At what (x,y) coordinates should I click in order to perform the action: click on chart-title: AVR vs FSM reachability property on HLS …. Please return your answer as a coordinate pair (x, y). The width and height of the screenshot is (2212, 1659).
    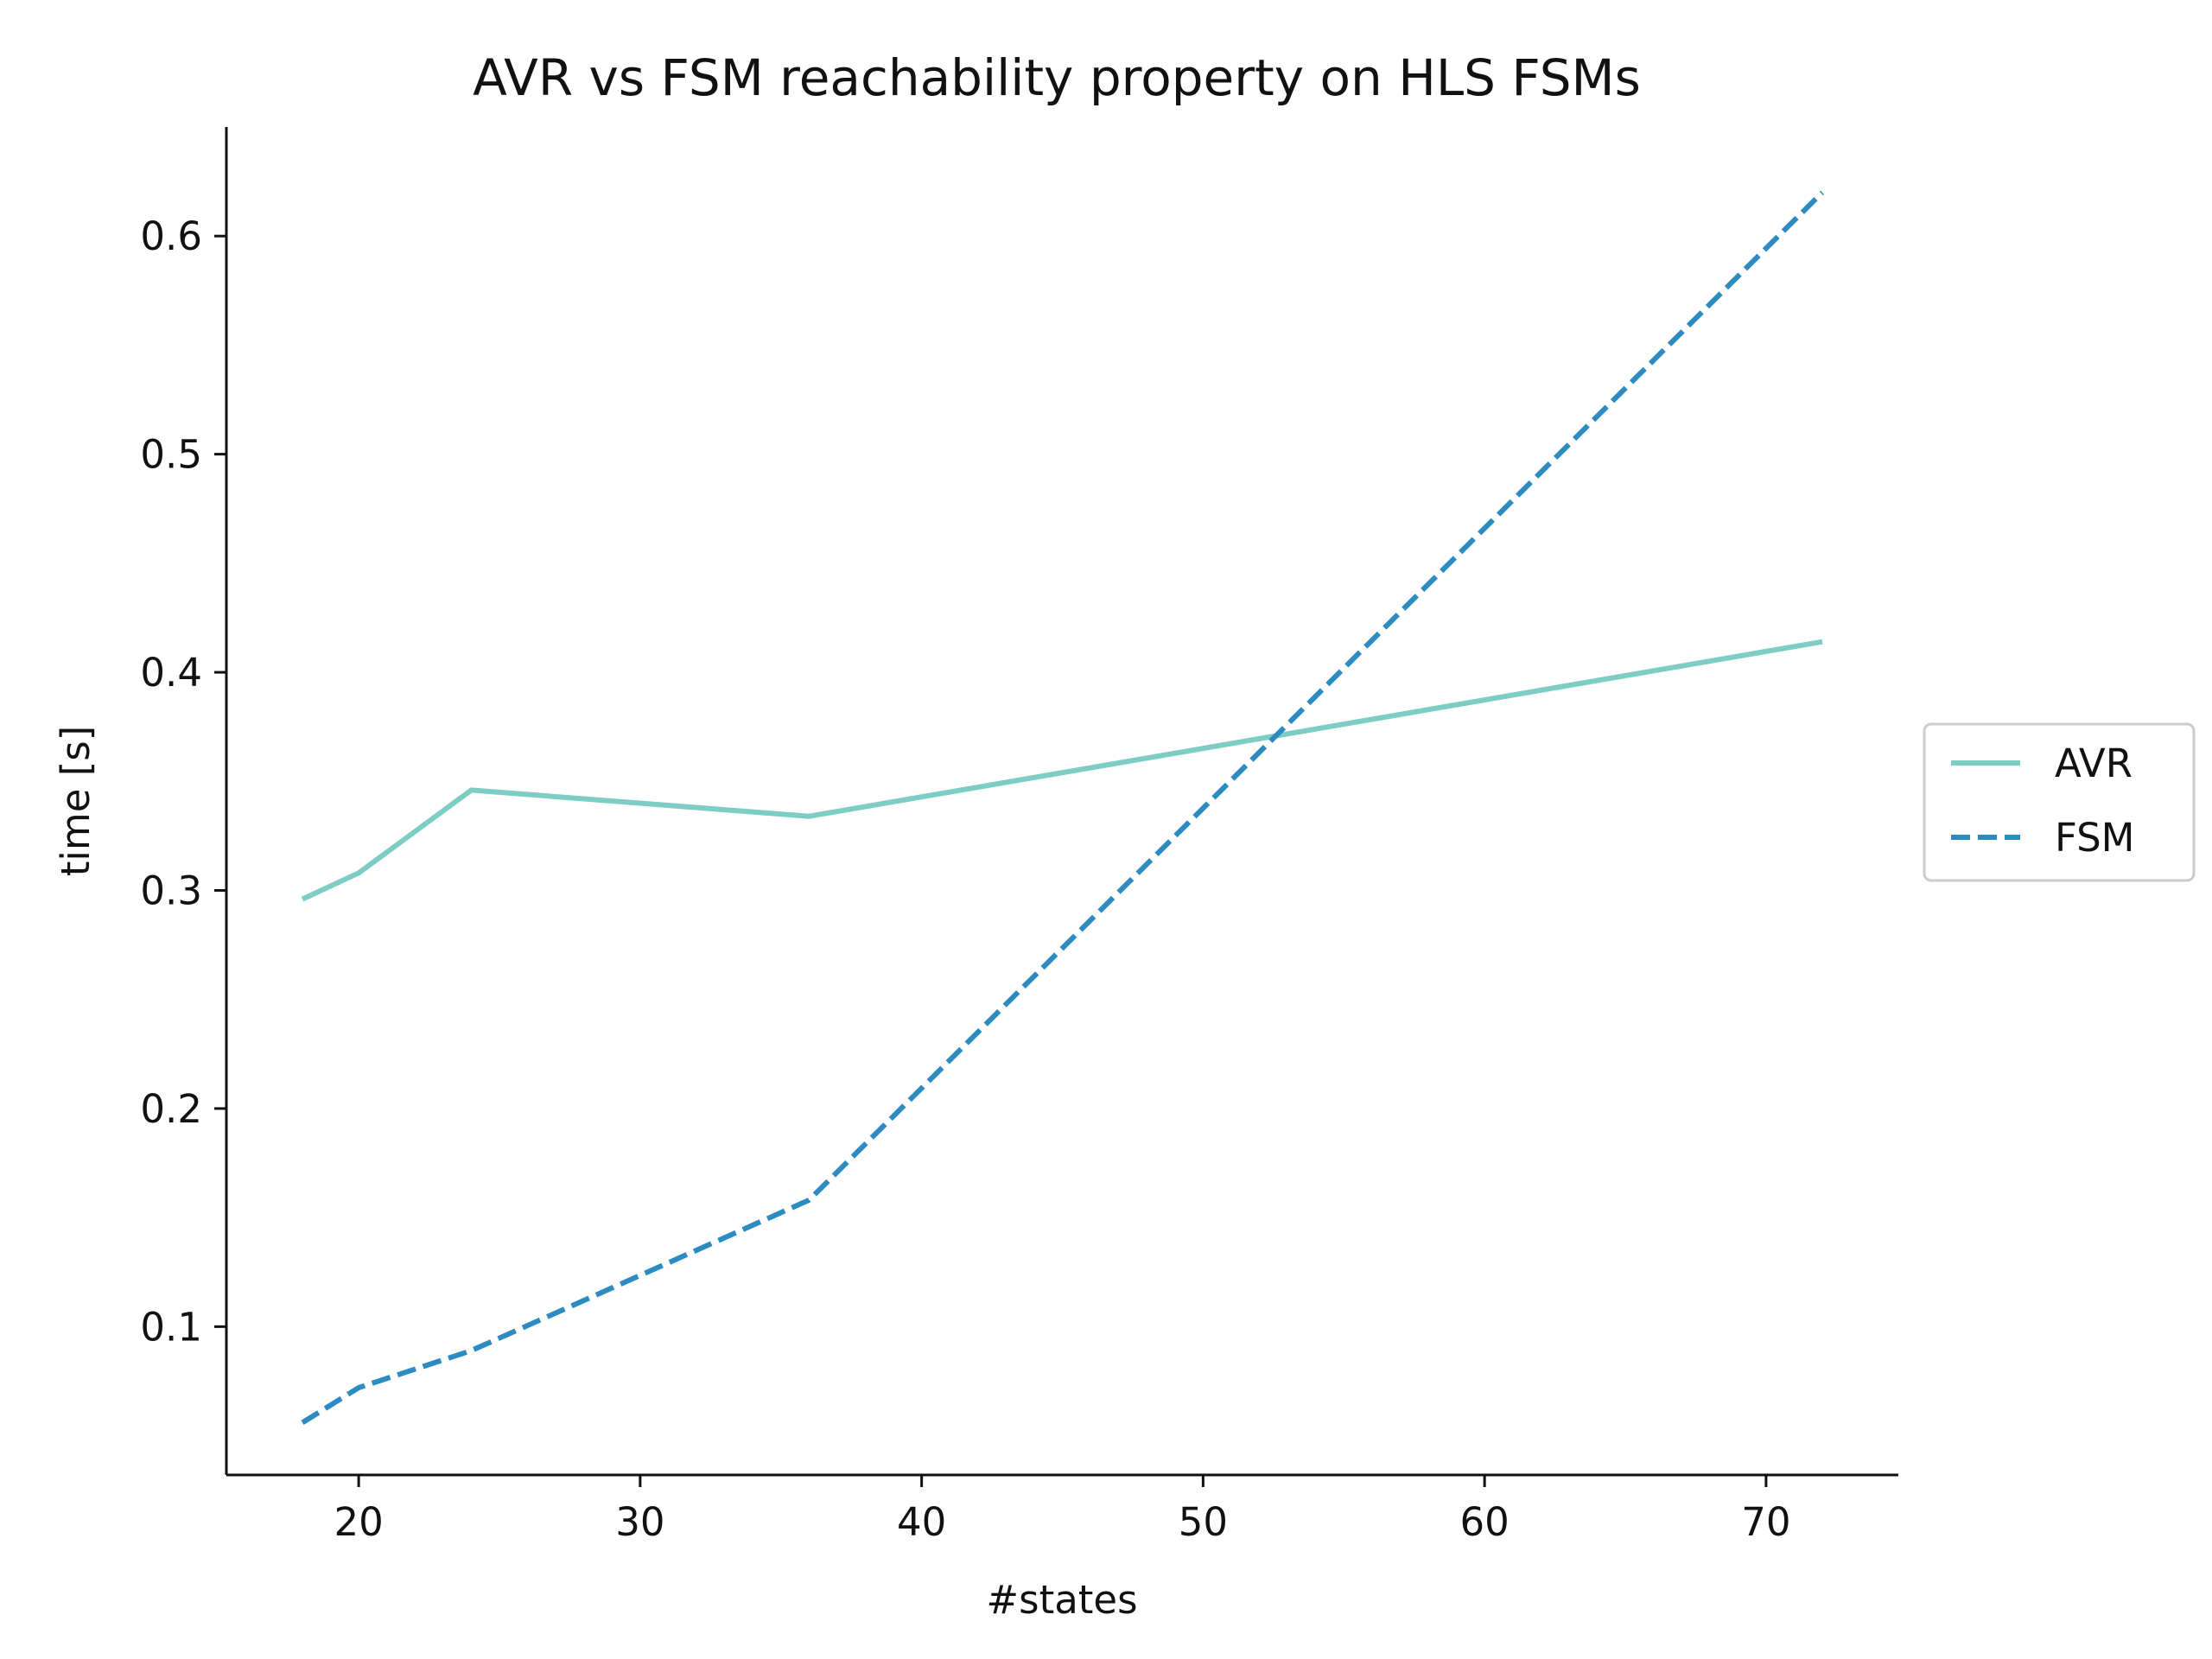
    Looking at the image, I should click on (1057, 77).